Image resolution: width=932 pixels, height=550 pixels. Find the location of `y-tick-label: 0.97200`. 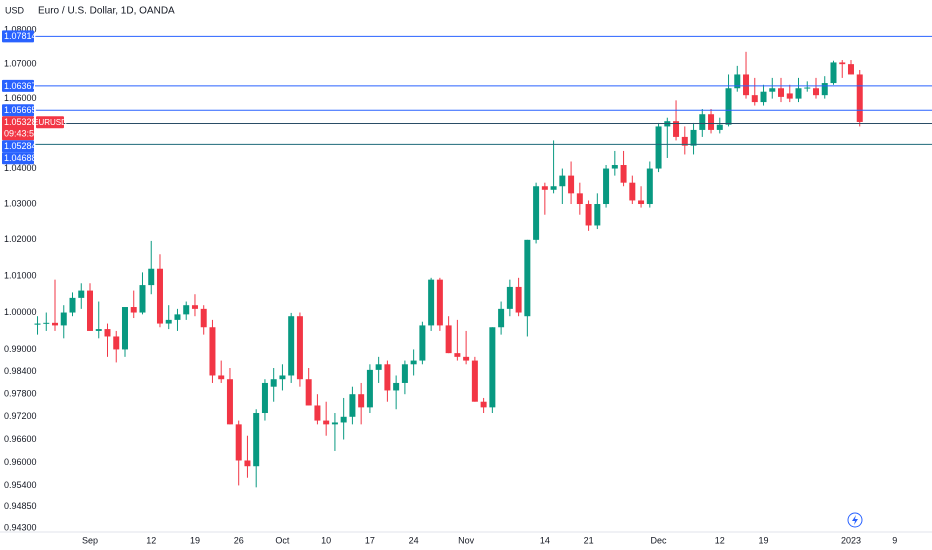

y-tick-label: 0.97200 is located at coordinates (20, 416).